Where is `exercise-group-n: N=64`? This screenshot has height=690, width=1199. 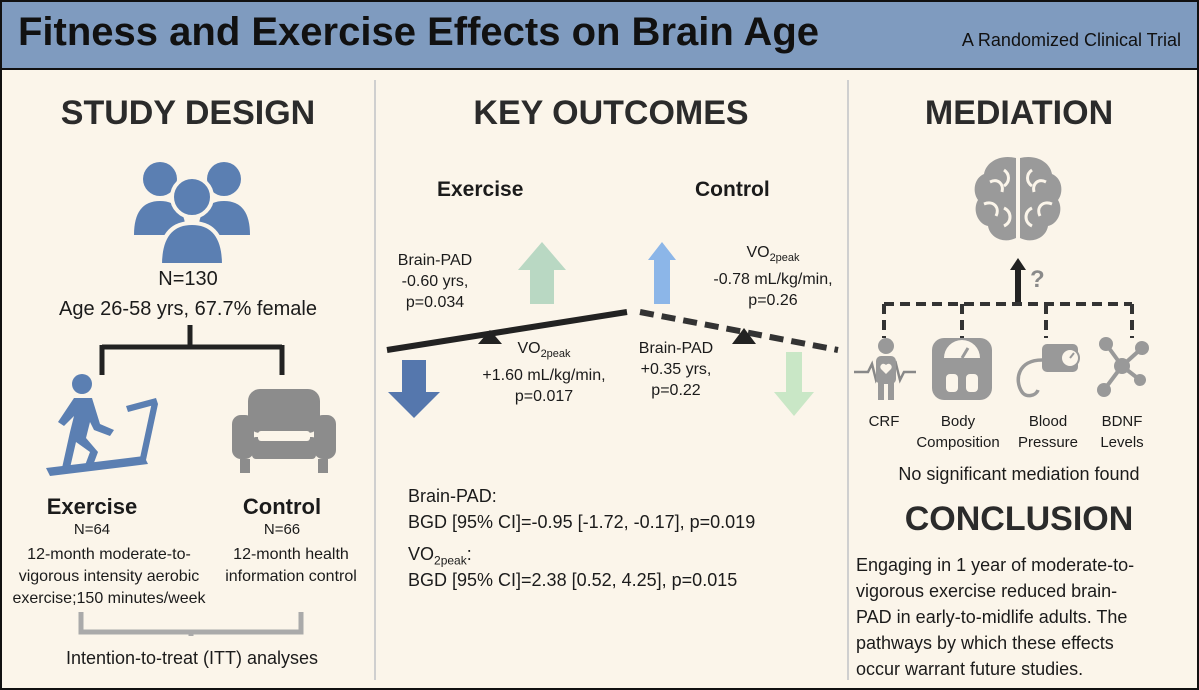 exercise-group-n: N=64 is located at coordinates (92, 529).